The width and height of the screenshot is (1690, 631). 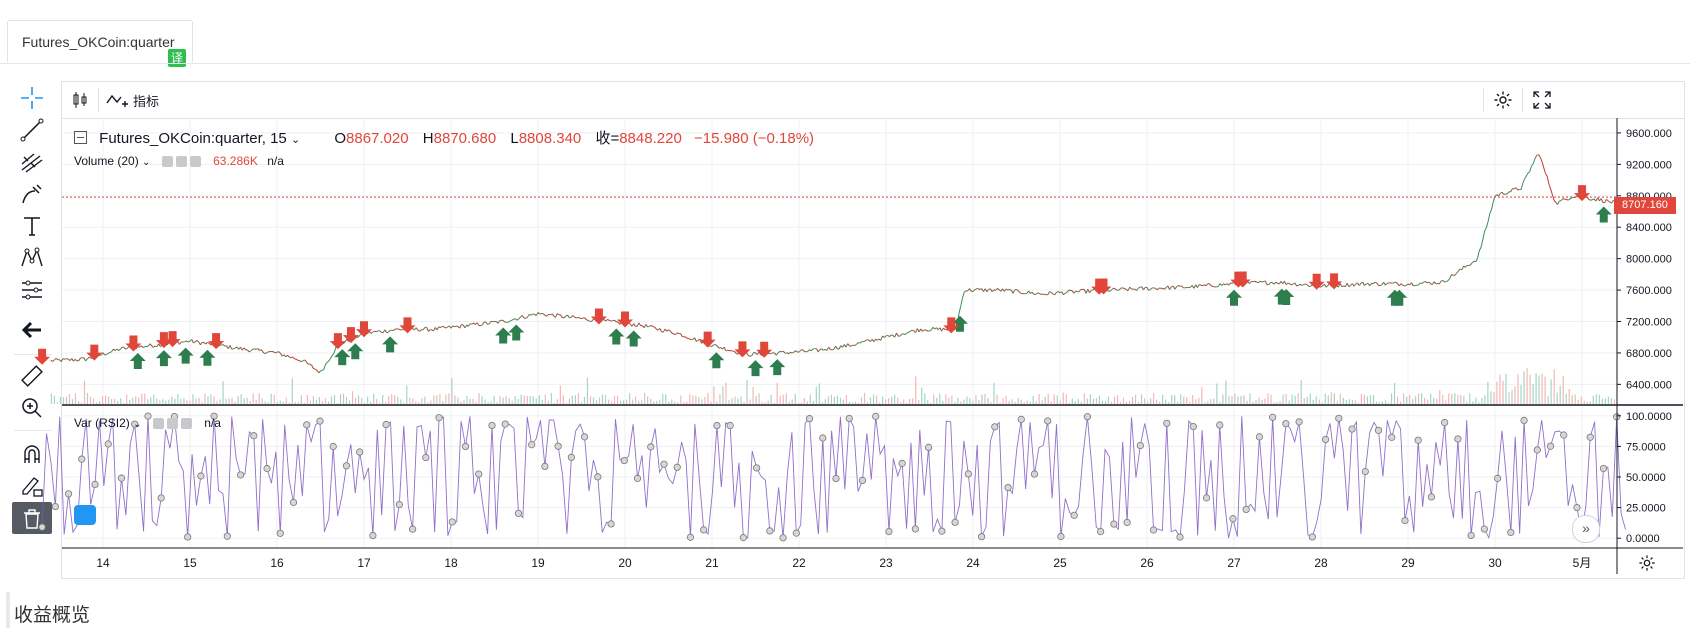 I want to click on drawing-toolbar, so click(x=32, y=332).